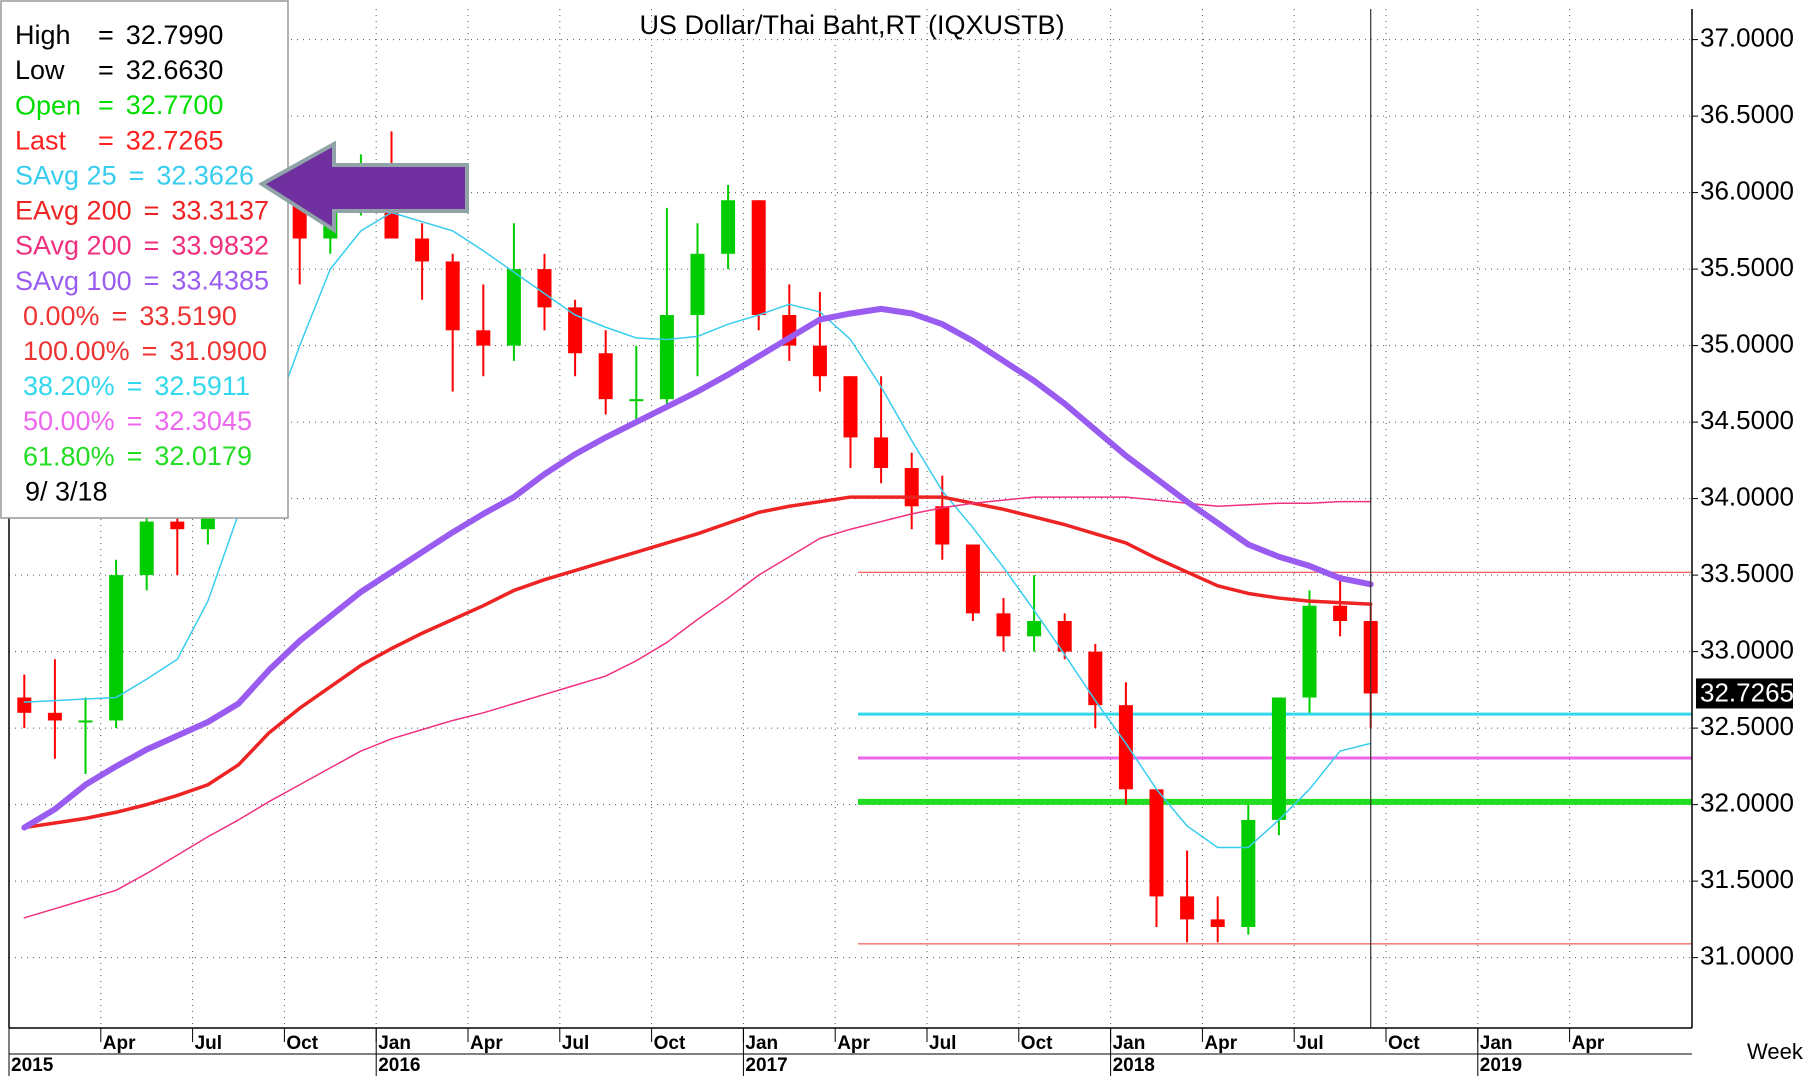 The width and height of the screenshot is (1805, 1076). Describe the element at coordinates (48, 105) in the screenshot. I see `legend-name: Open` at that location.